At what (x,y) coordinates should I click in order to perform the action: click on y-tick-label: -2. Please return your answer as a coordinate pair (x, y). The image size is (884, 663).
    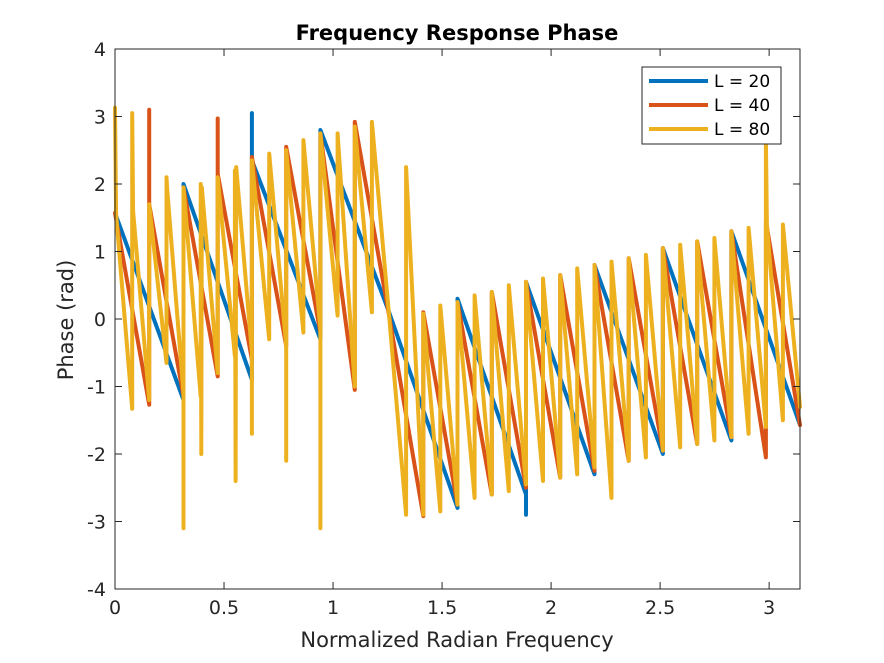
    Looking at the image, I should click on (96, 455).